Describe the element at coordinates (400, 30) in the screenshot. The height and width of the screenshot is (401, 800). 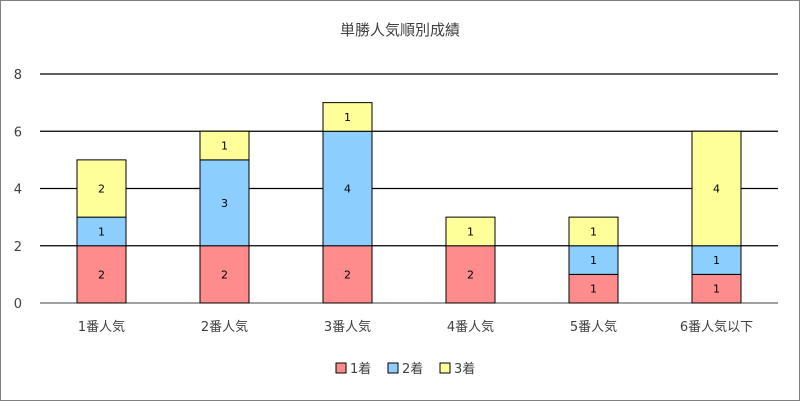
I see `chart-title: 単勝人気順別成績` at that location.